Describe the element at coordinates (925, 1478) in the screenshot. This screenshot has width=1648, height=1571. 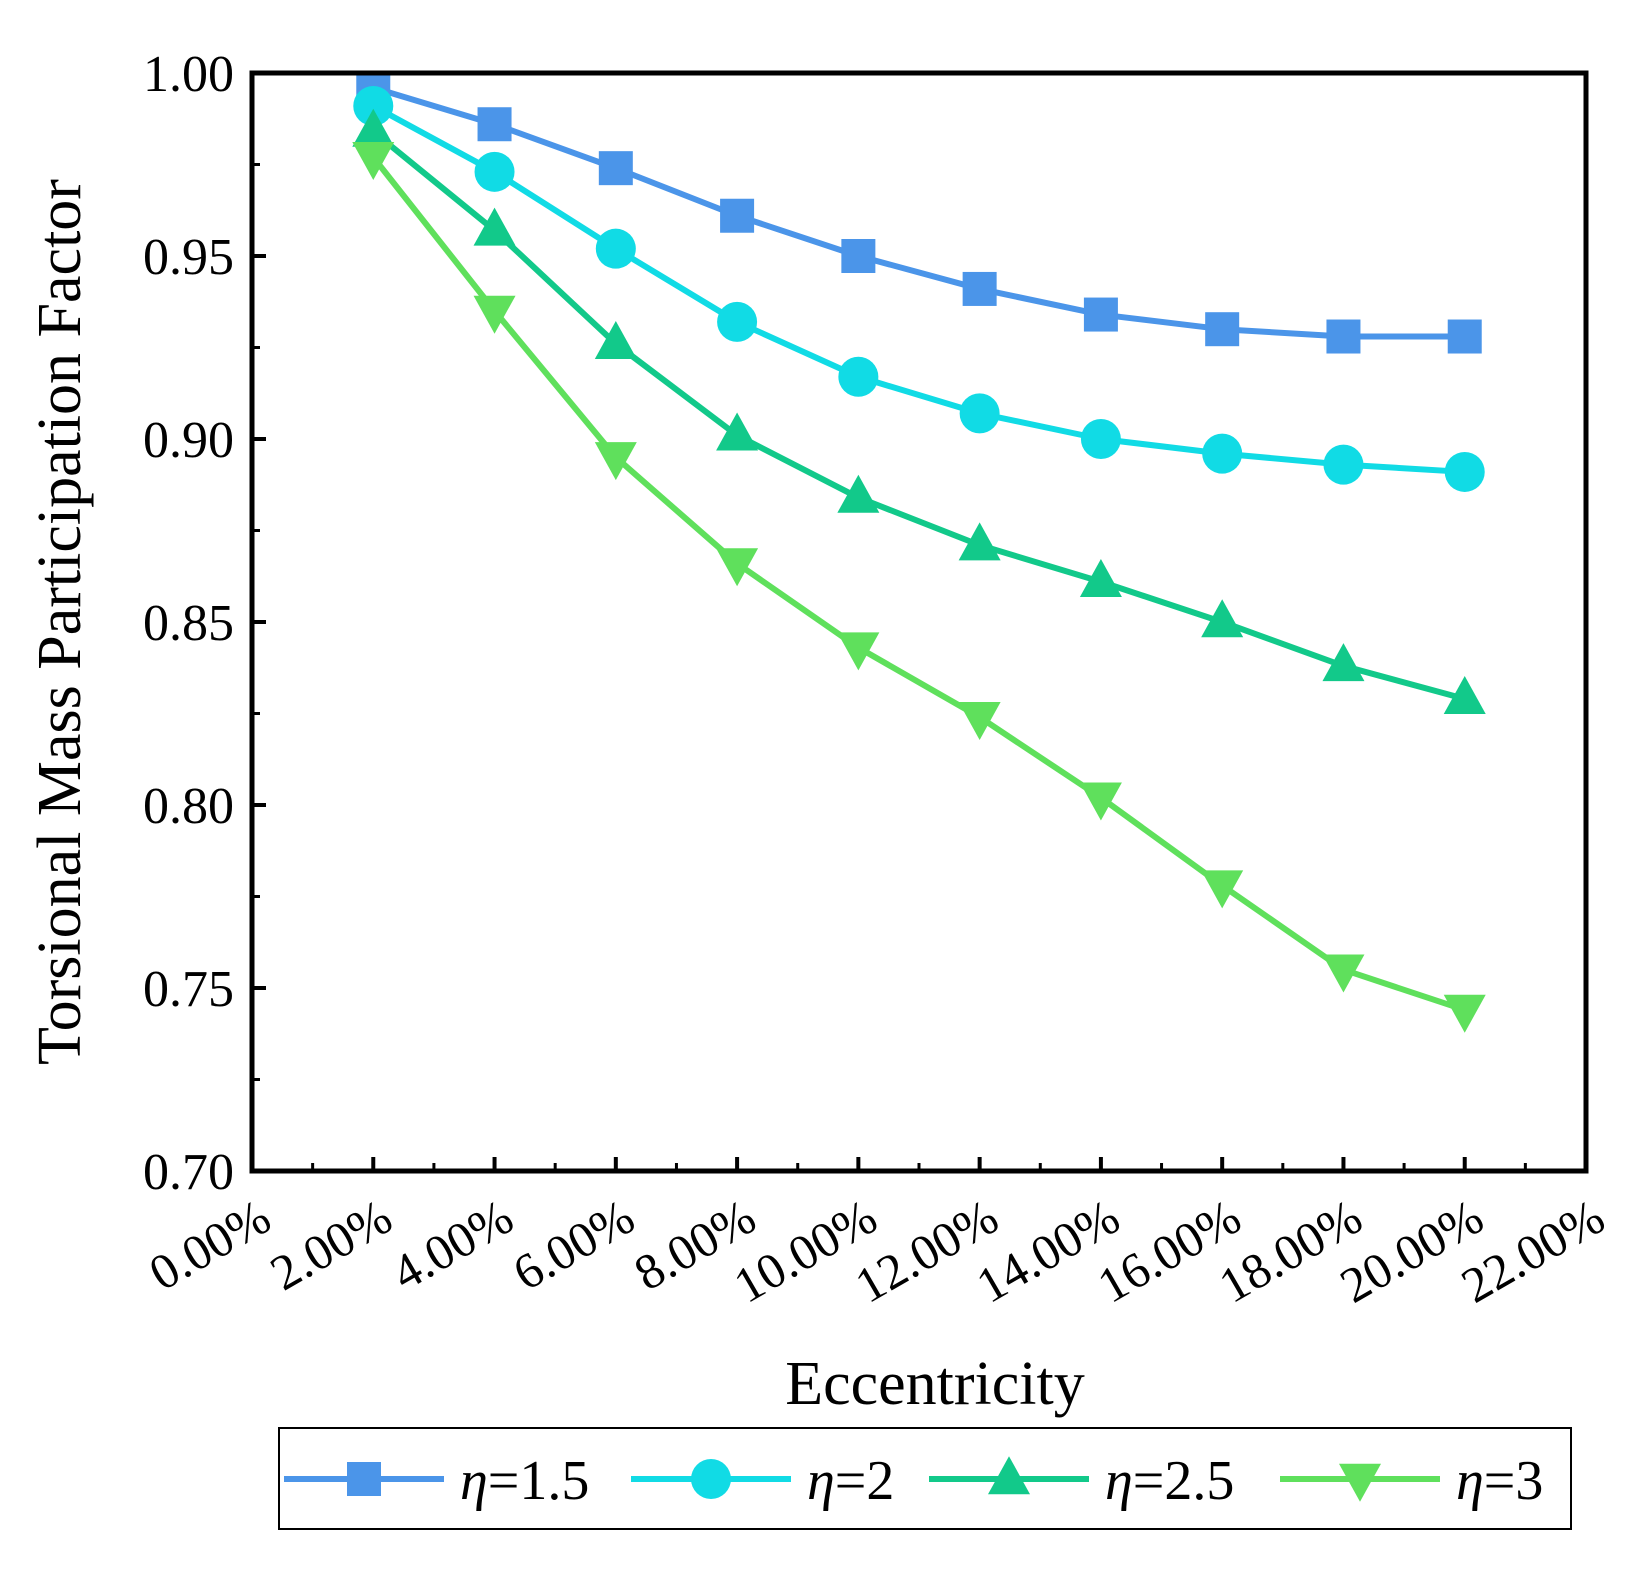
I see `legend: η=1.5 η=2 η=2.5 η=3` at that location.